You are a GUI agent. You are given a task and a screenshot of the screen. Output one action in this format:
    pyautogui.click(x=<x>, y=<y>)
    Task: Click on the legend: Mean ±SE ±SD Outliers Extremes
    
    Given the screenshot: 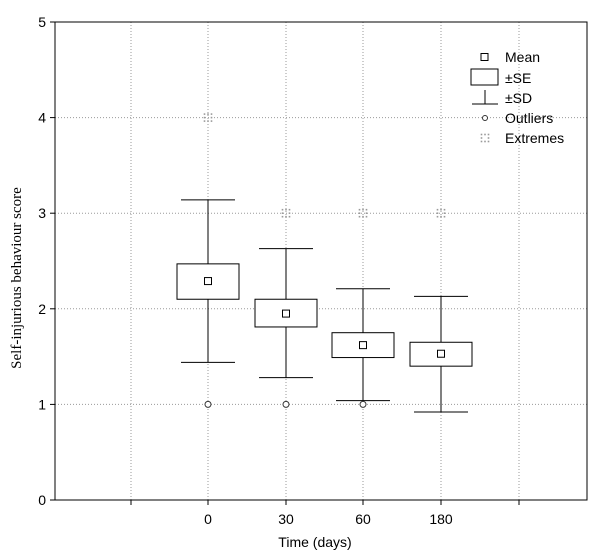 What is the action you would take?
    pyautogui.click(x=517, y=97)
    